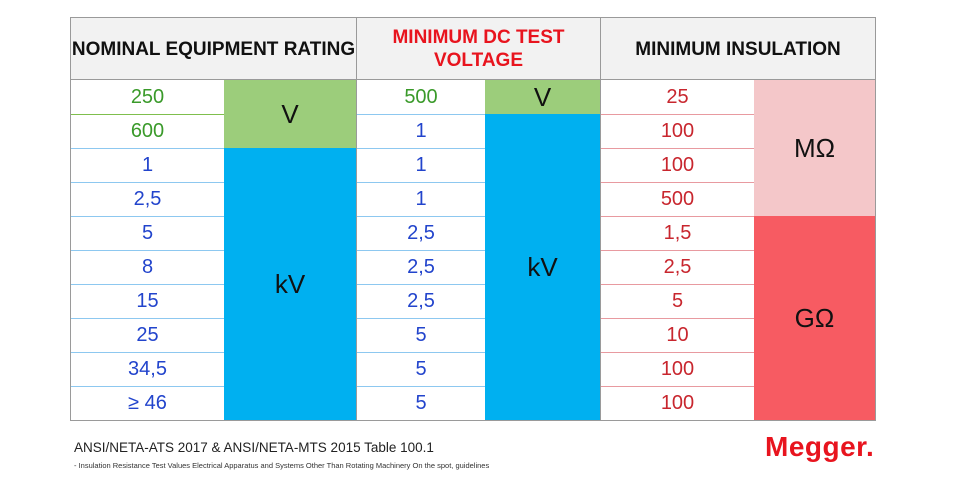 The width and height of the screenshot is (962, 490). I want to click on rating-value: 8, so click(147, 266).